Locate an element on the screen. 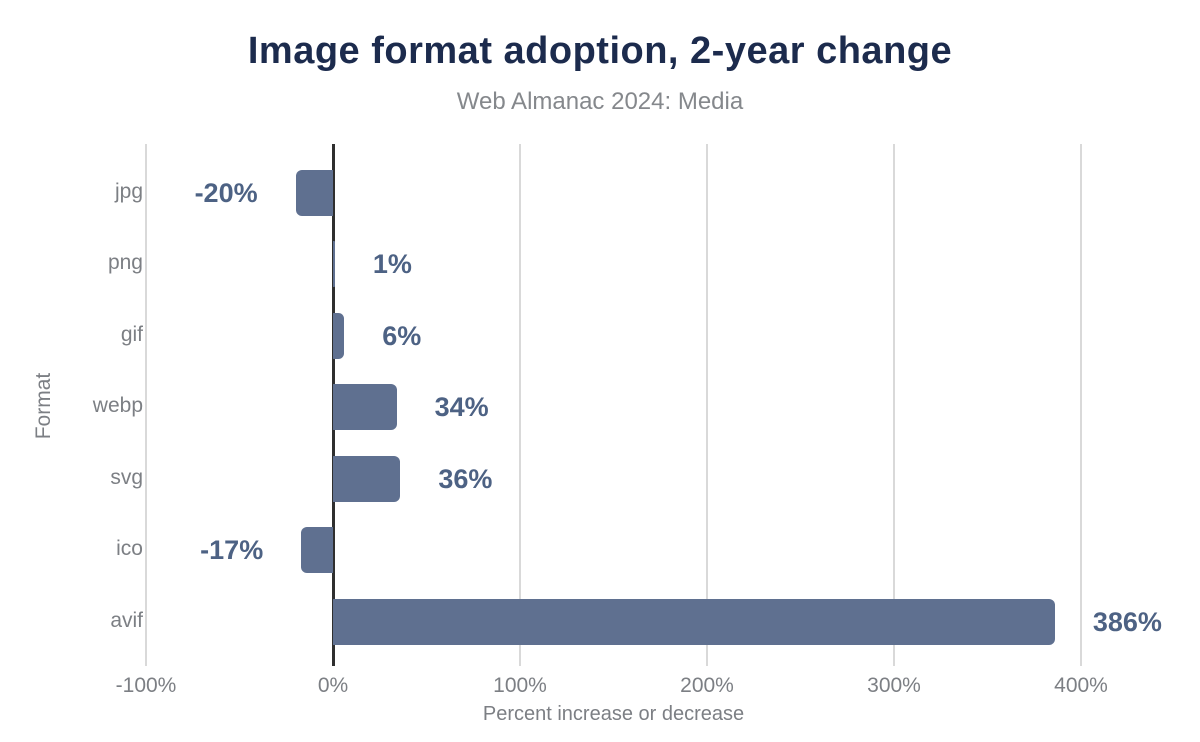 The image size is (1200, 742). bar-avif is located at coordinates (694, 621).